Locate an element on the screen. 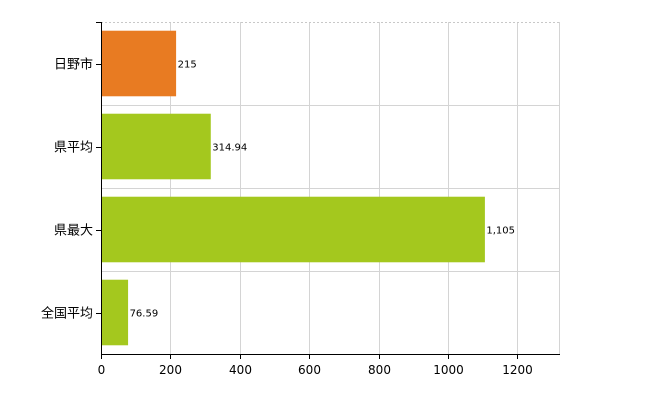 This screenshot has height=400, width=650. category-label: 県最大 is located at coordinates (73, 231).